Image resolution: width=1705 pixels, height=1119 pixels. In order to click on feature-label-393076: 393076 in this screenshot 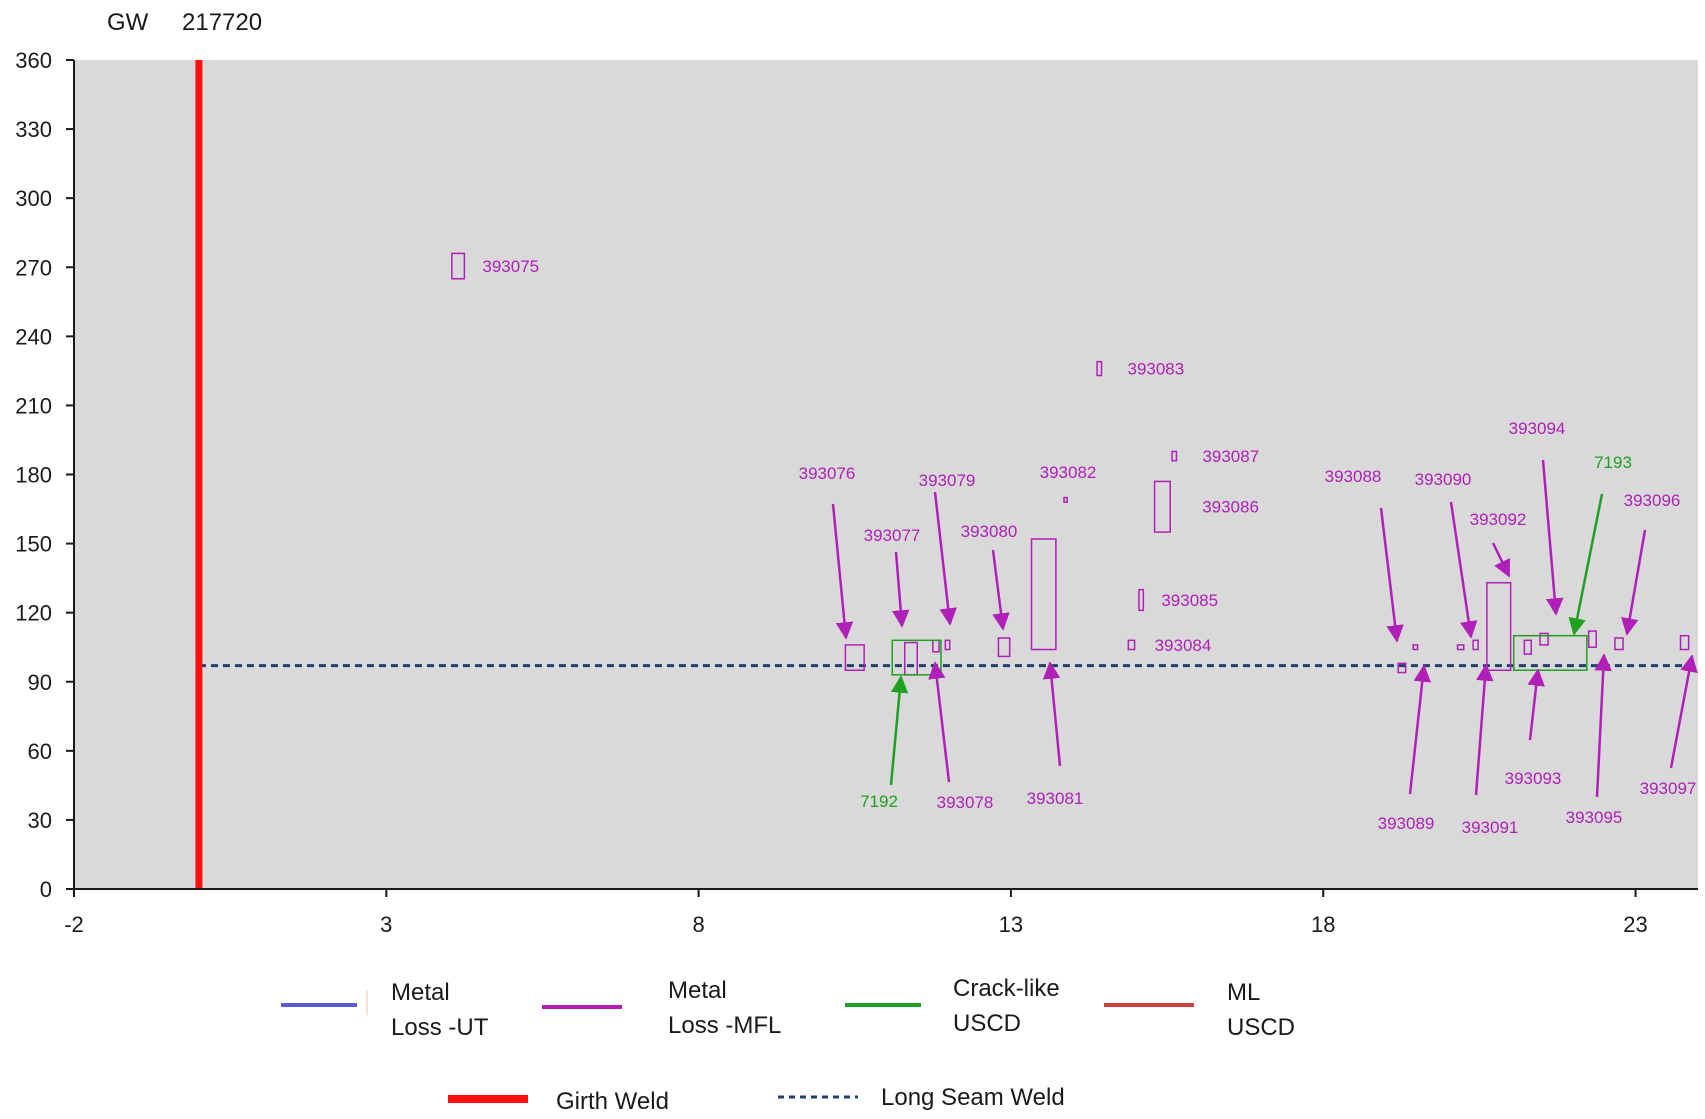, I will do `click(827, 473)`.